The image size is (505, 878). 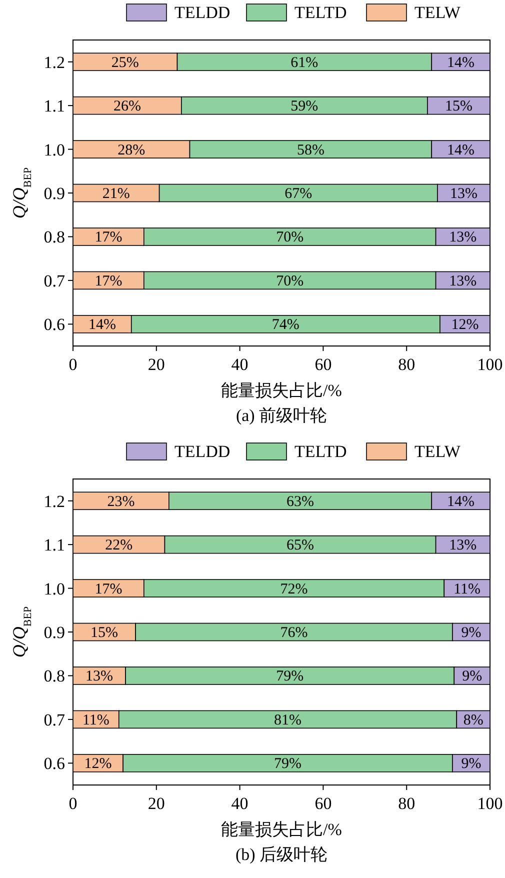 I want to click on data-label: 63%, so click(x=300, y=502).